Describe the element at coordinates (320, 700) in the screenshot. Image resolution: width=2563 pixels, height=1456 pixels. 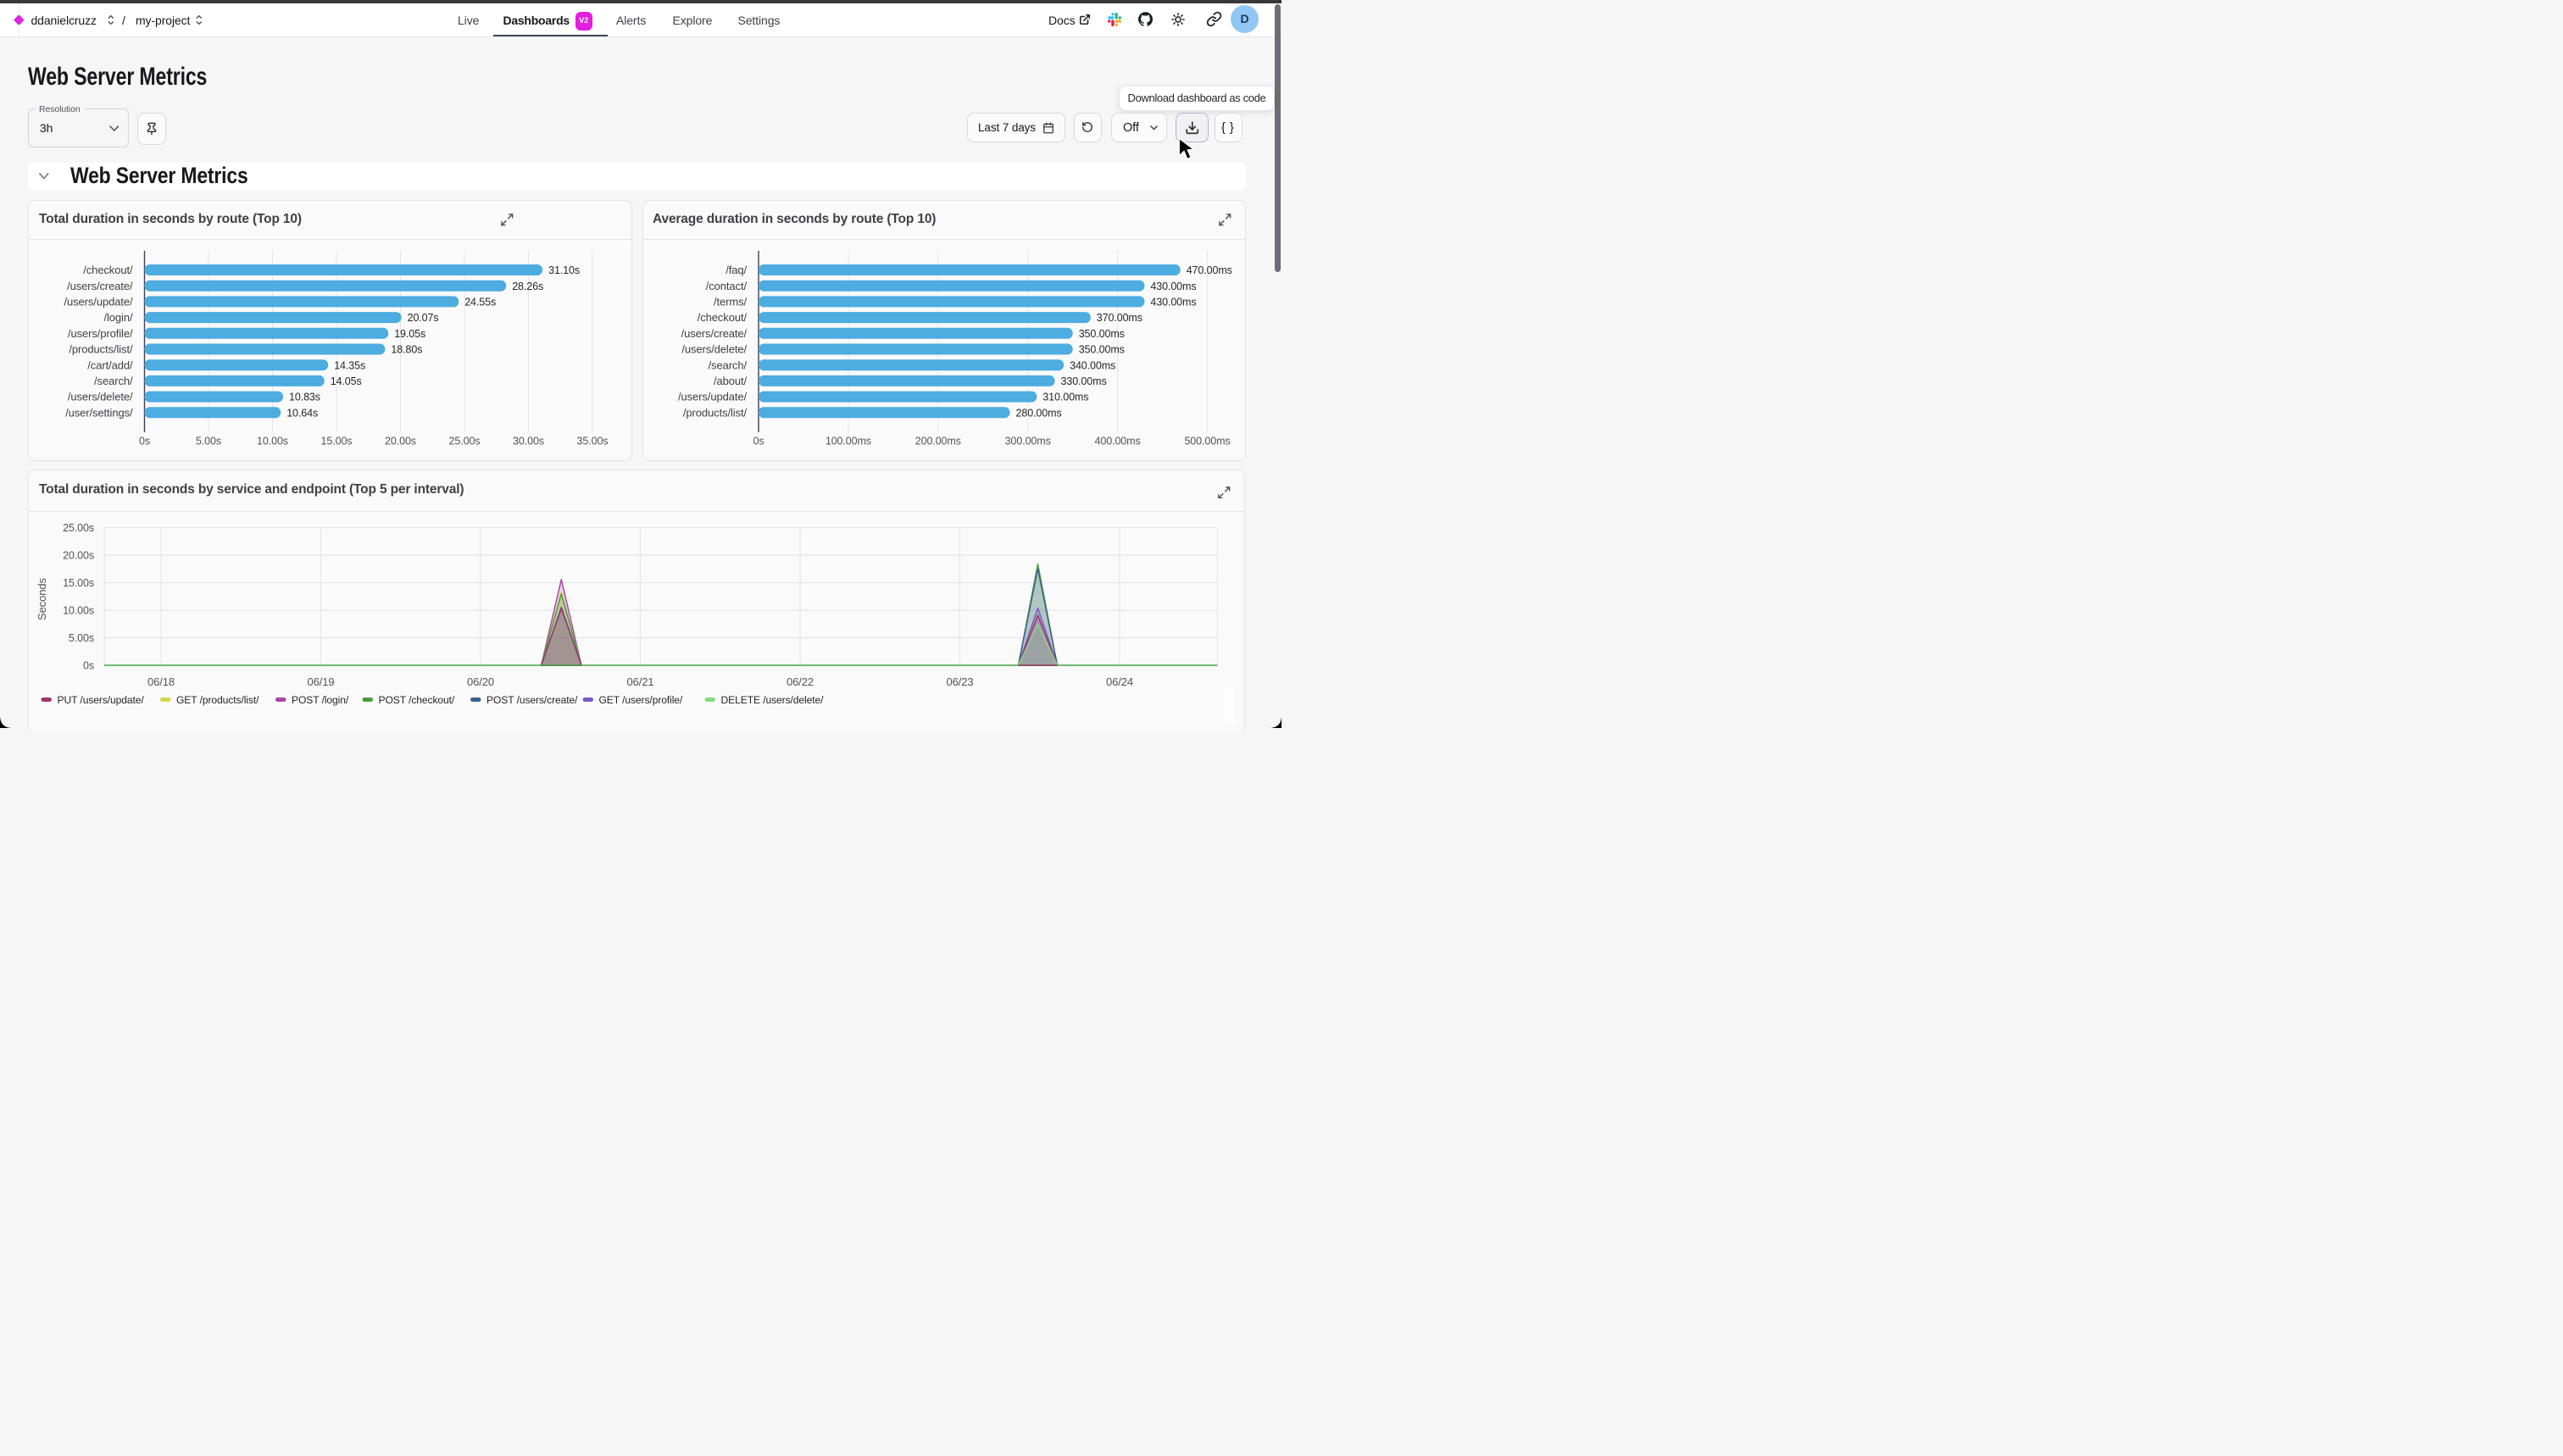
I see `svg-text: POST /login/` at that location.